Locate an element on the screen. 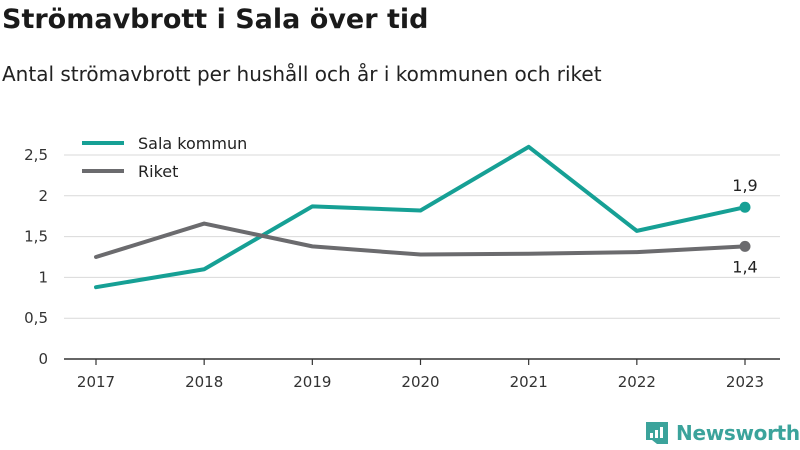 Image resolution: width=800 pixels, height=450 pixels. y-tick-label: 0,5 is located at coordinates (36, 318).